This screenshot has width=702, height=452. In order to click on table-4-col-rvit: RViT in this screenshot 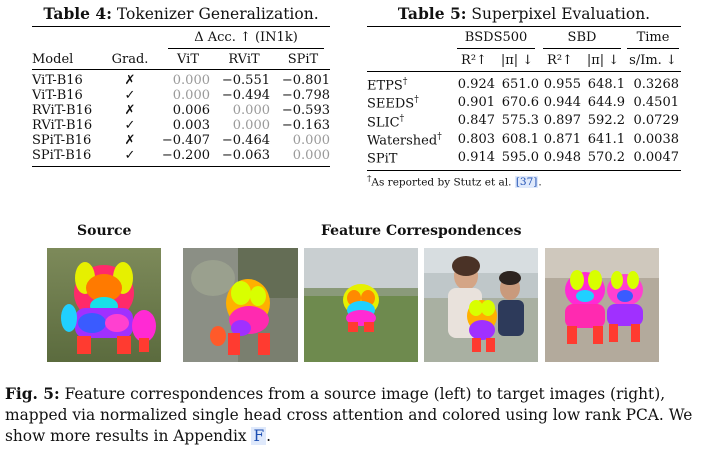, I will do `click(244, 59)`.